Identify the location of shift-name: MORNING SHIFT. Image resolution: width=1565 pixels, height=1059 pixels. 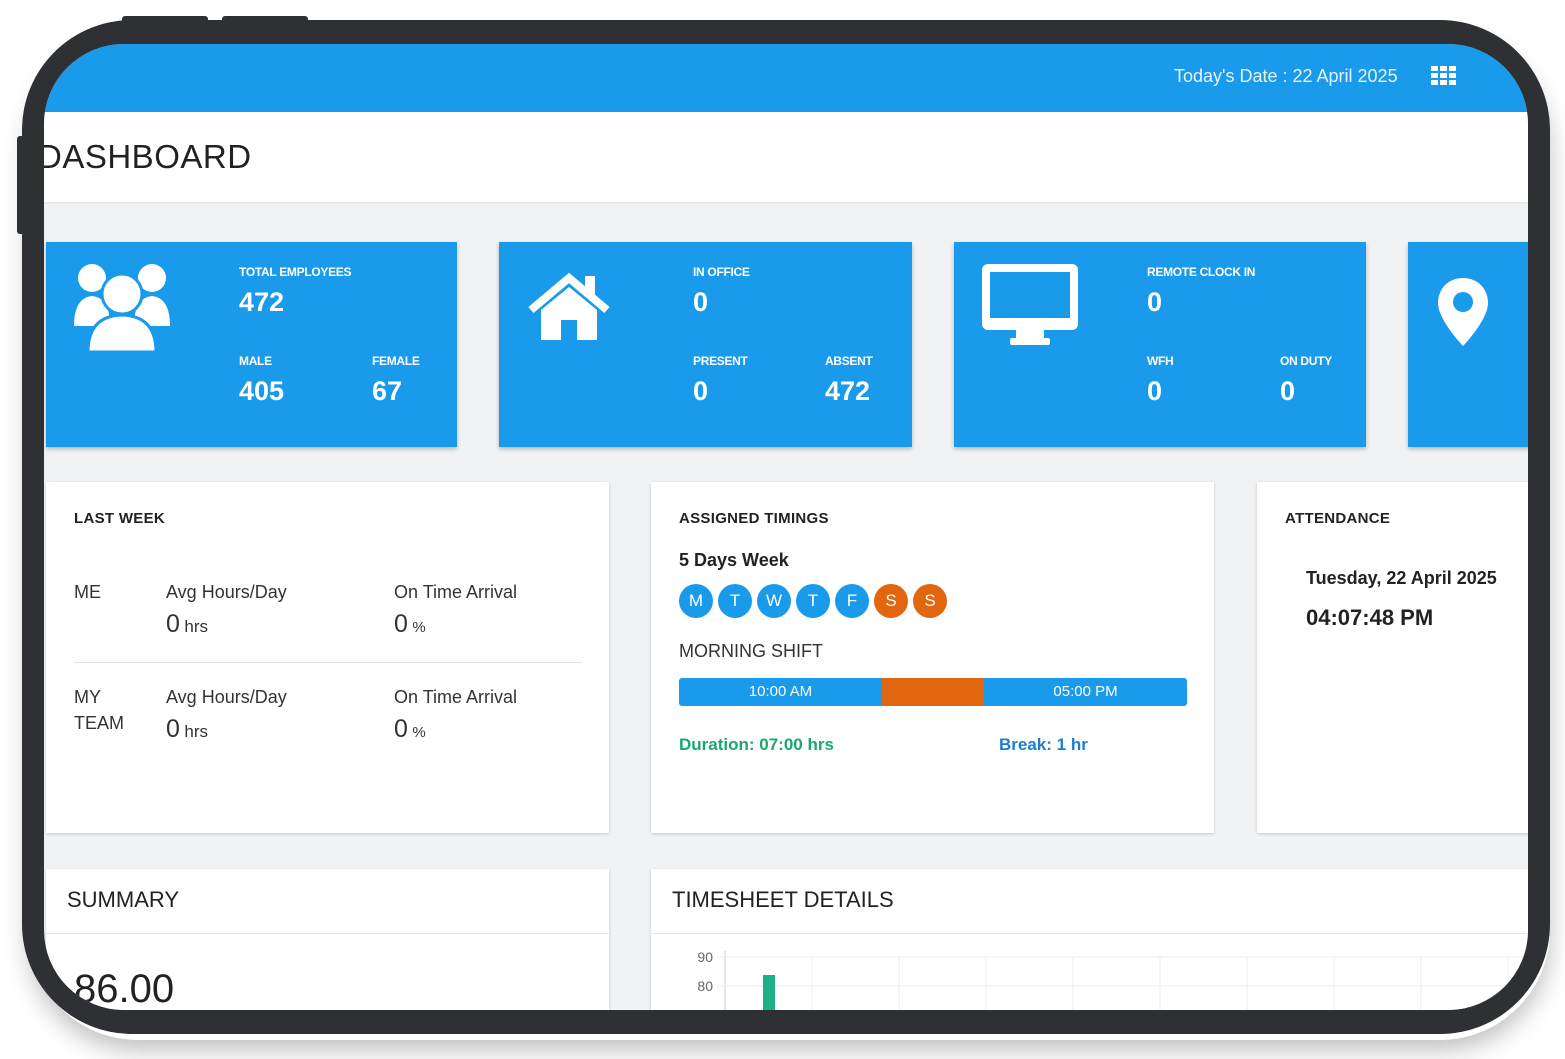
(751, 651).